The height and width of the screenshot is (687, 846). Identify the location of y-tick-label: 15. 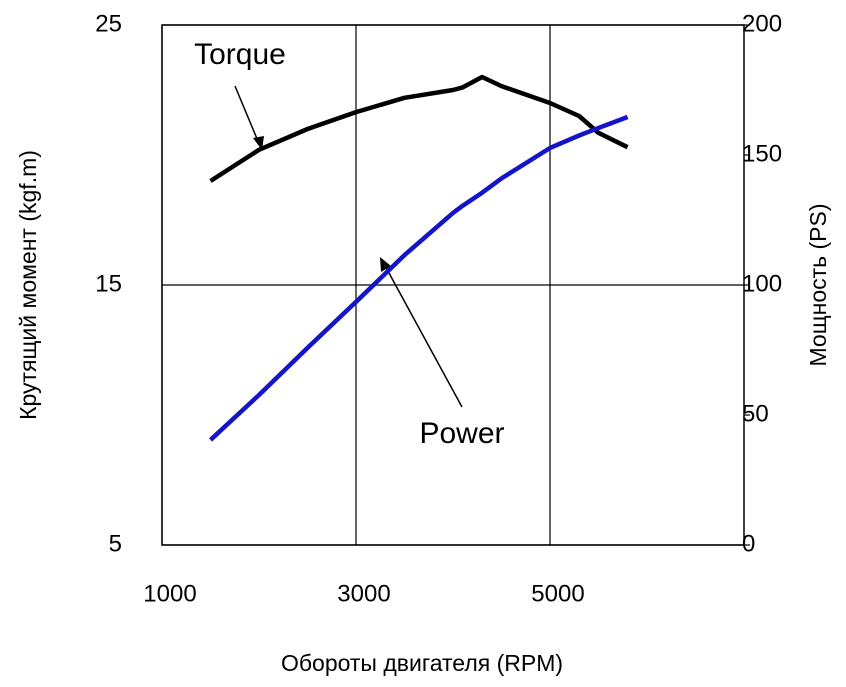
(108, 283).